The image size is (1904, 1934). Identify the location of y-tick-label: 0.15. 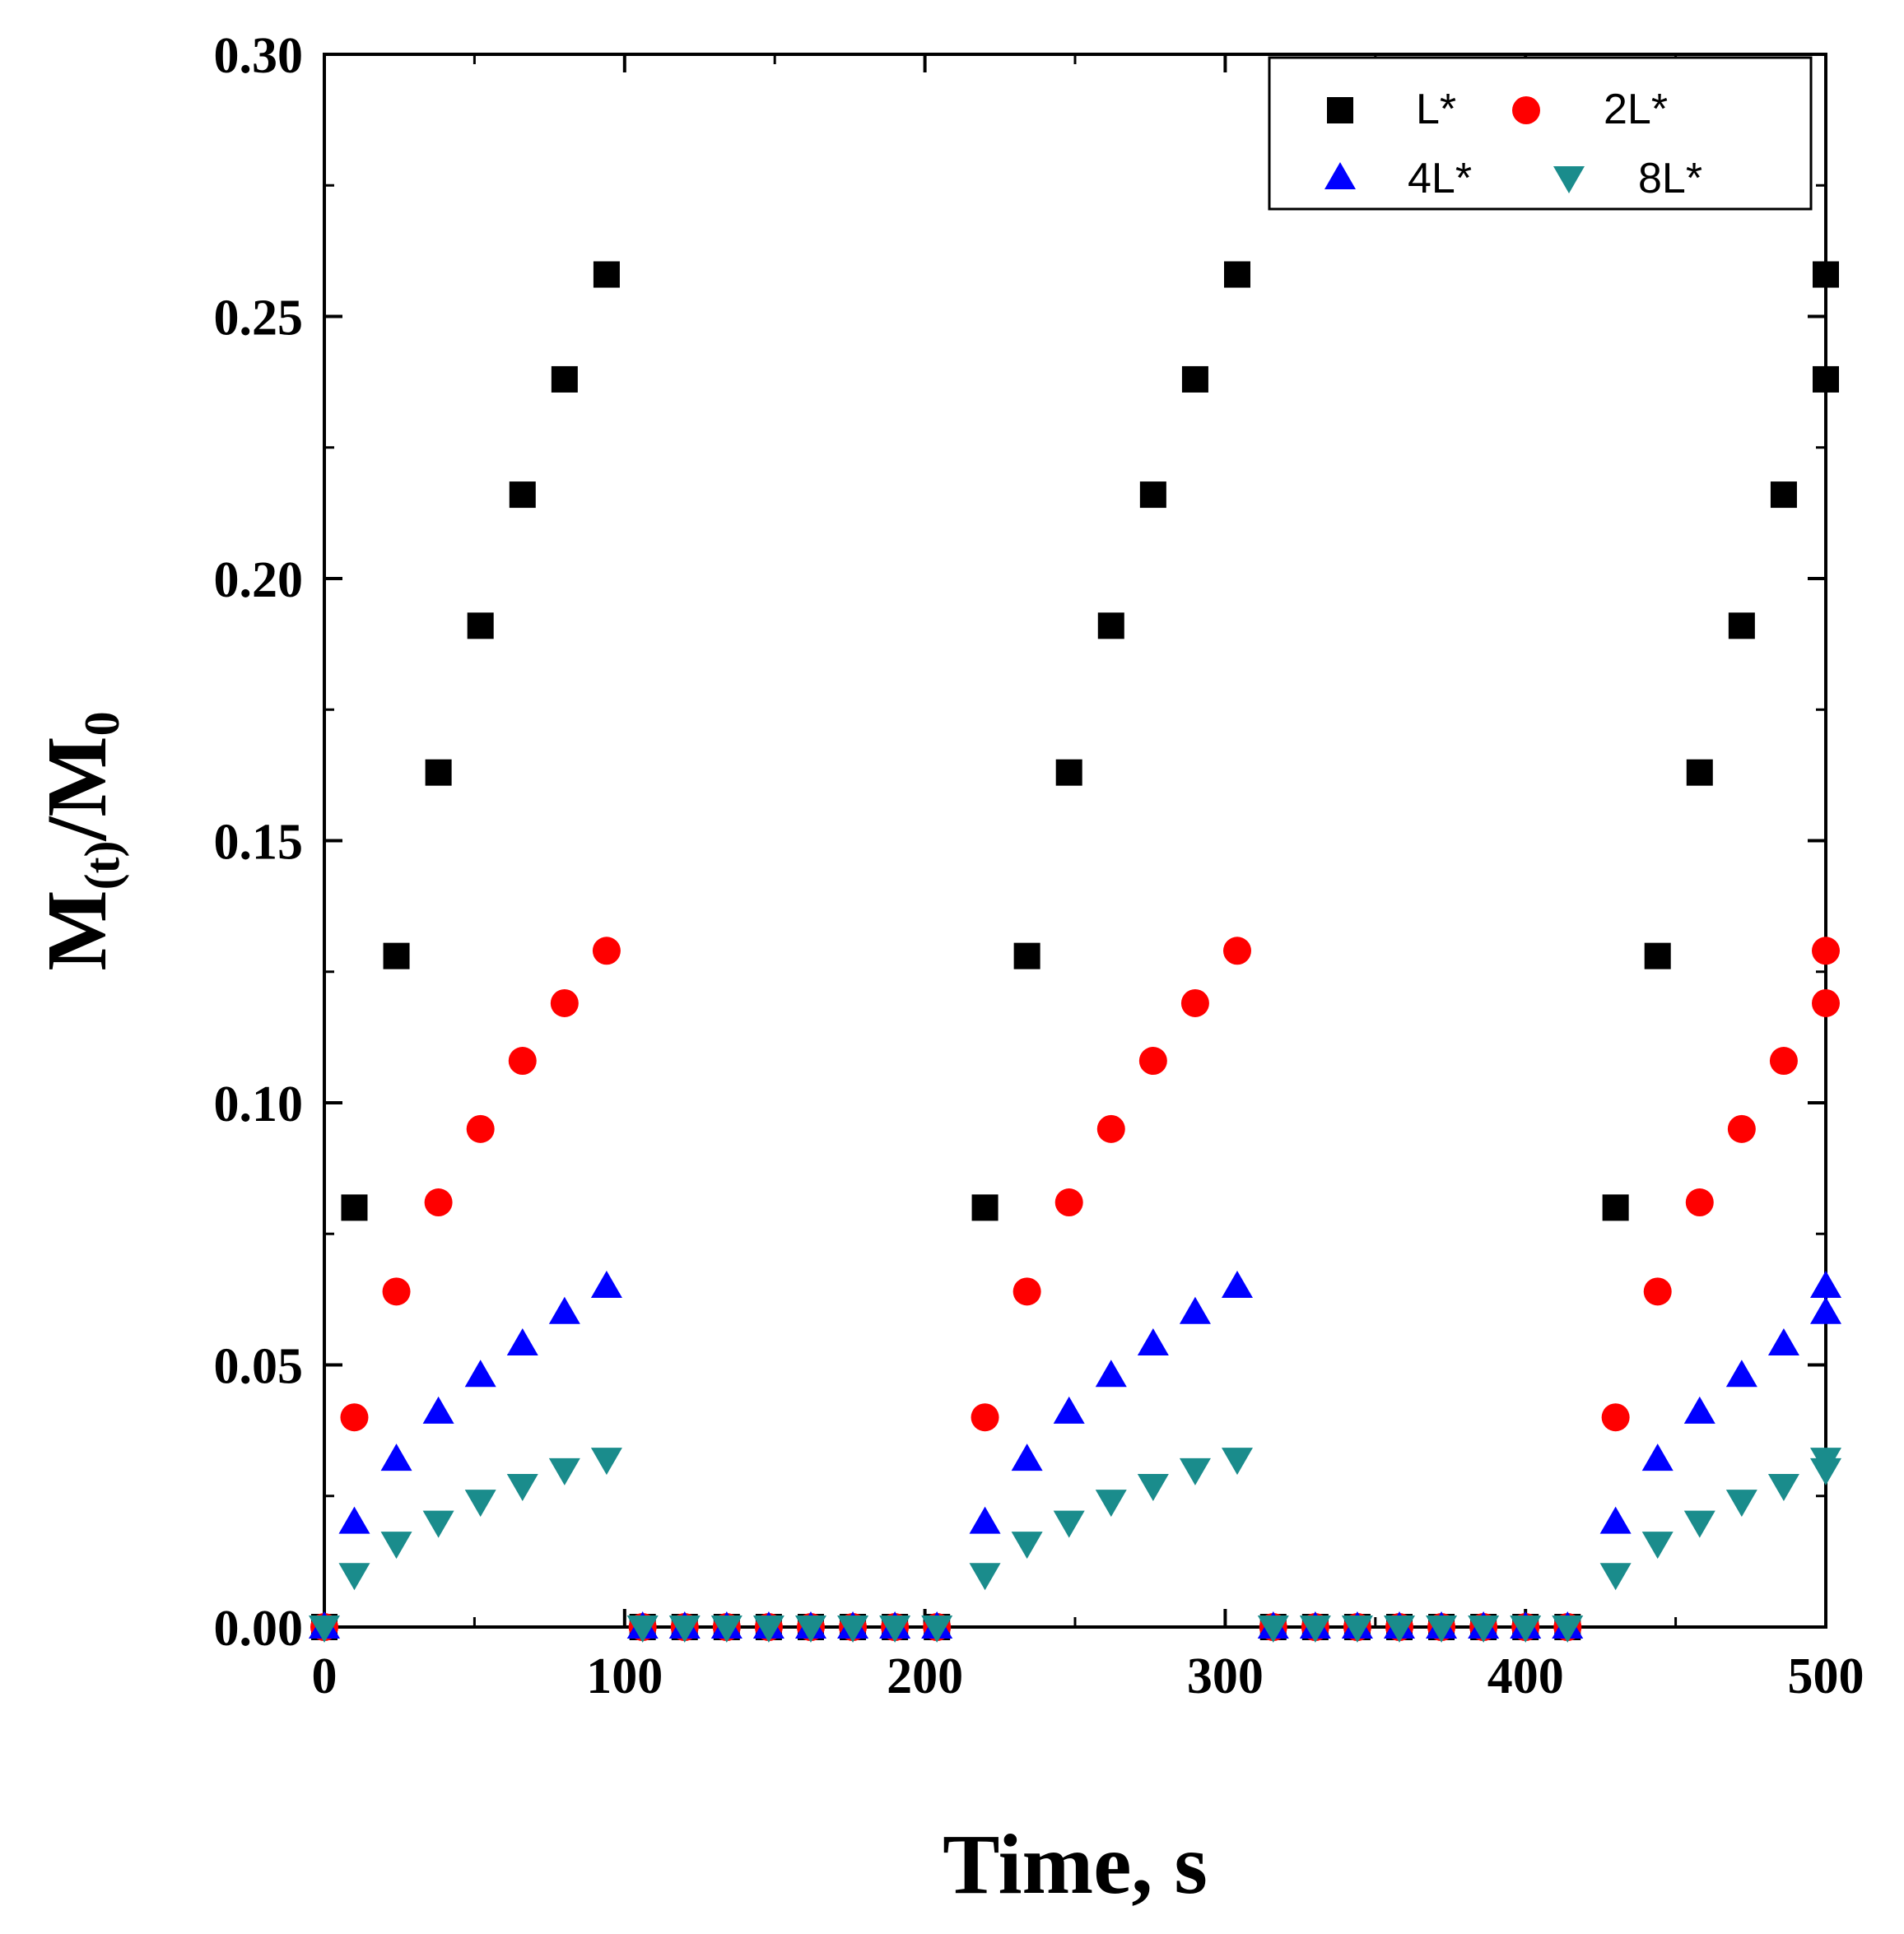
(259, 843).